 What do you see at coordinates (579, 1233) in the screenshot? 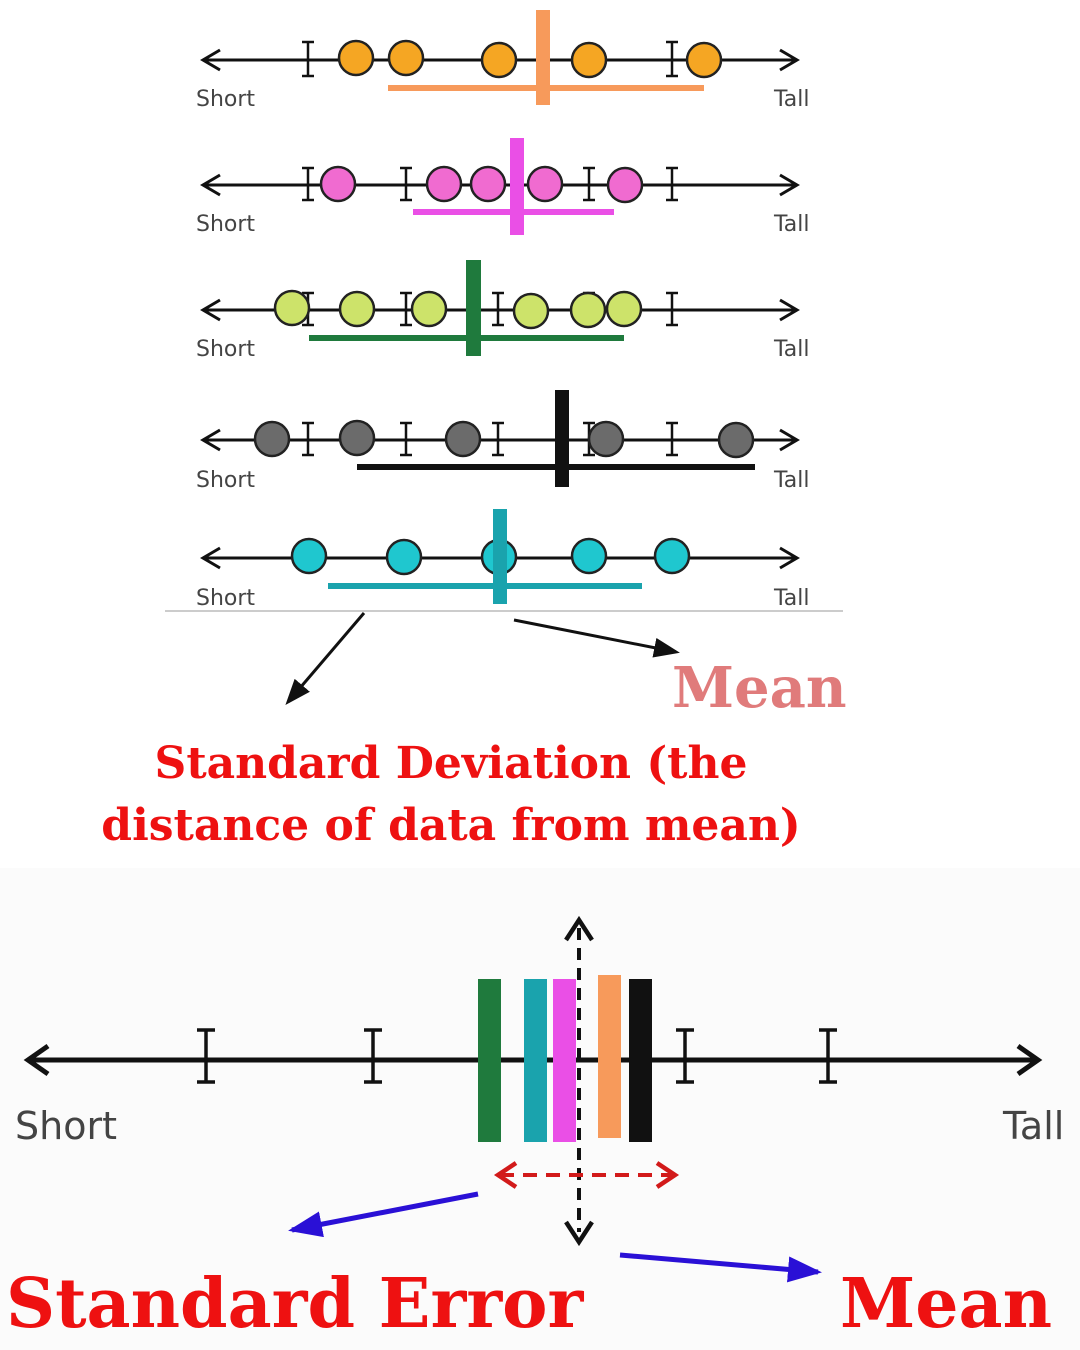
I see `down-arrowhead-icon` at bounding box center [579, 1233].